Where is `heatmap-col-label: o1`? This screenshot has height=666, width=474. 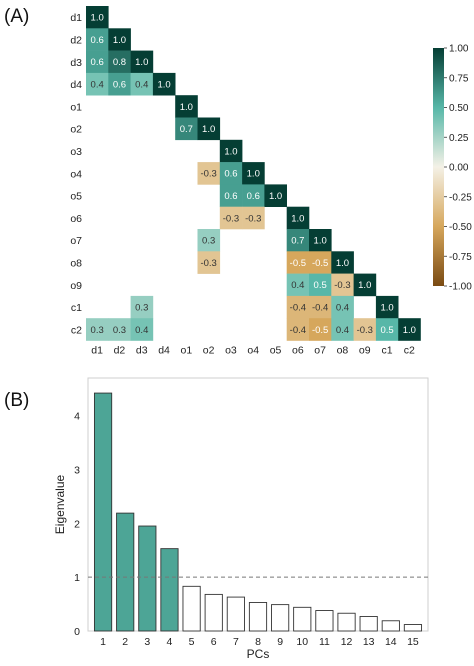 heatmap-col-label: o1 is located at coordinates (187, 351).